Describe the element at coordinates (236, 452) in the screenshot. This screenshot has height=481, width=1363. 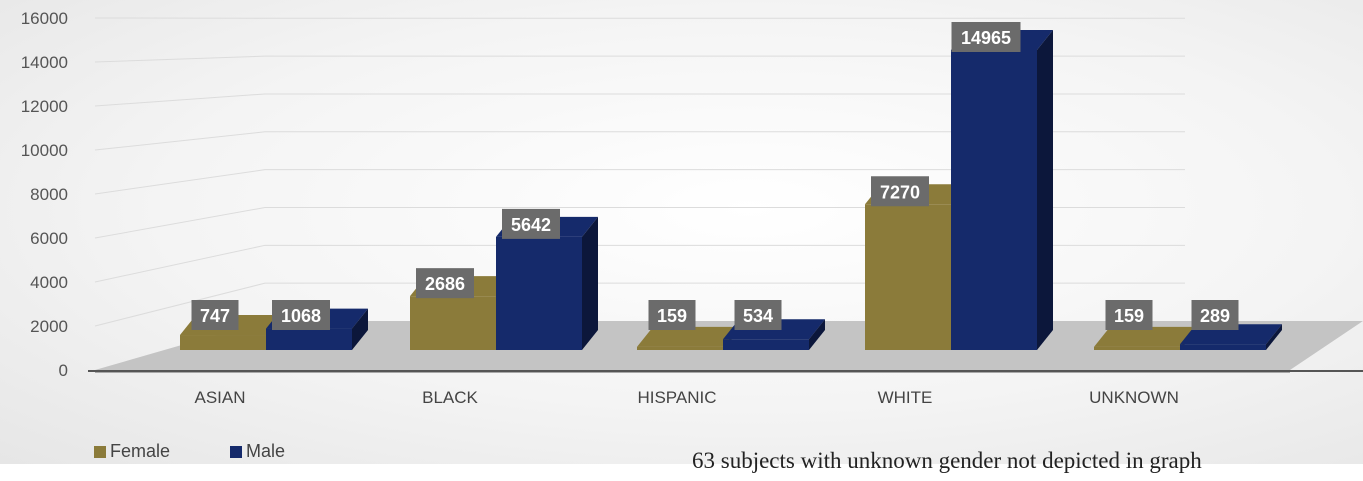
I see `legend-swatch-male` at that location.